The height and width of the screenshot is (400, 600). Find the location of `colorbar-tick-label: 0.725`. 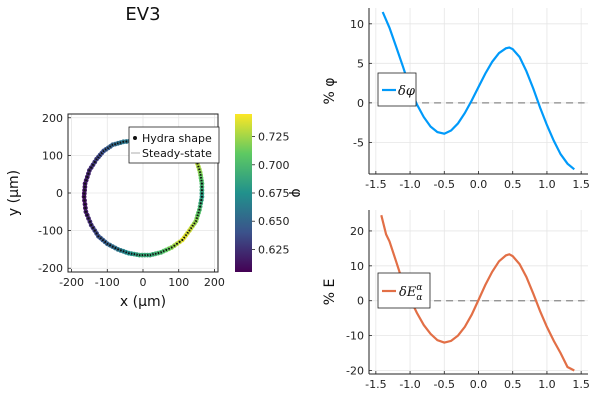

colorbar-tick-label: 0.725 is located at coordinates (274, 137).